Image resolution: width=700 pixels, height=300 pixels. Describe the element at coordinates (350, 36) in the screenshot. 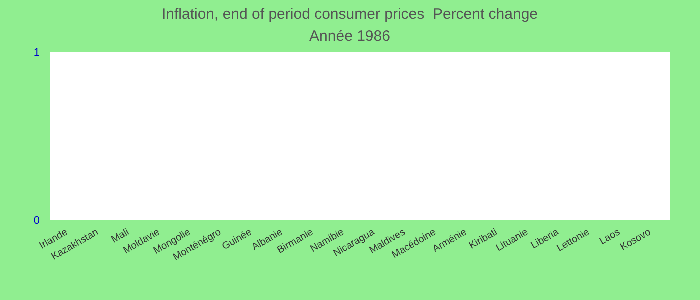

I see `chart-subtitle: Année 1986` at that location.